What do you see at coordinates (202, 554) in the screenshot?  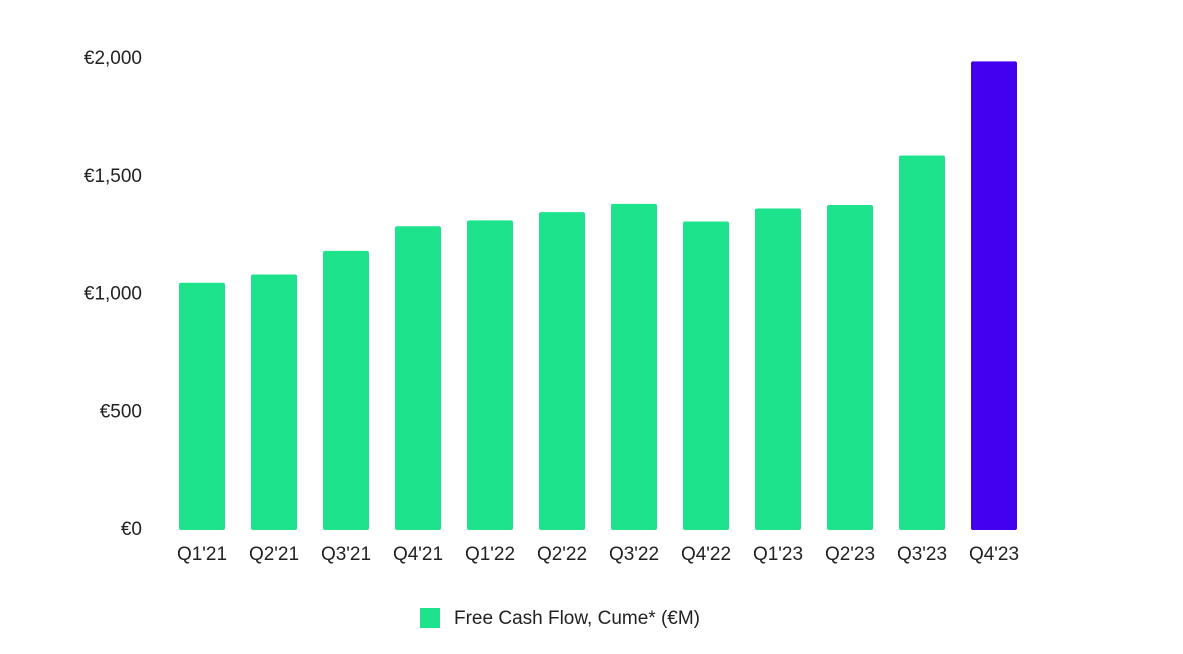 I see `x-tick-label: Q1'21` at bounding box center [202, 554].